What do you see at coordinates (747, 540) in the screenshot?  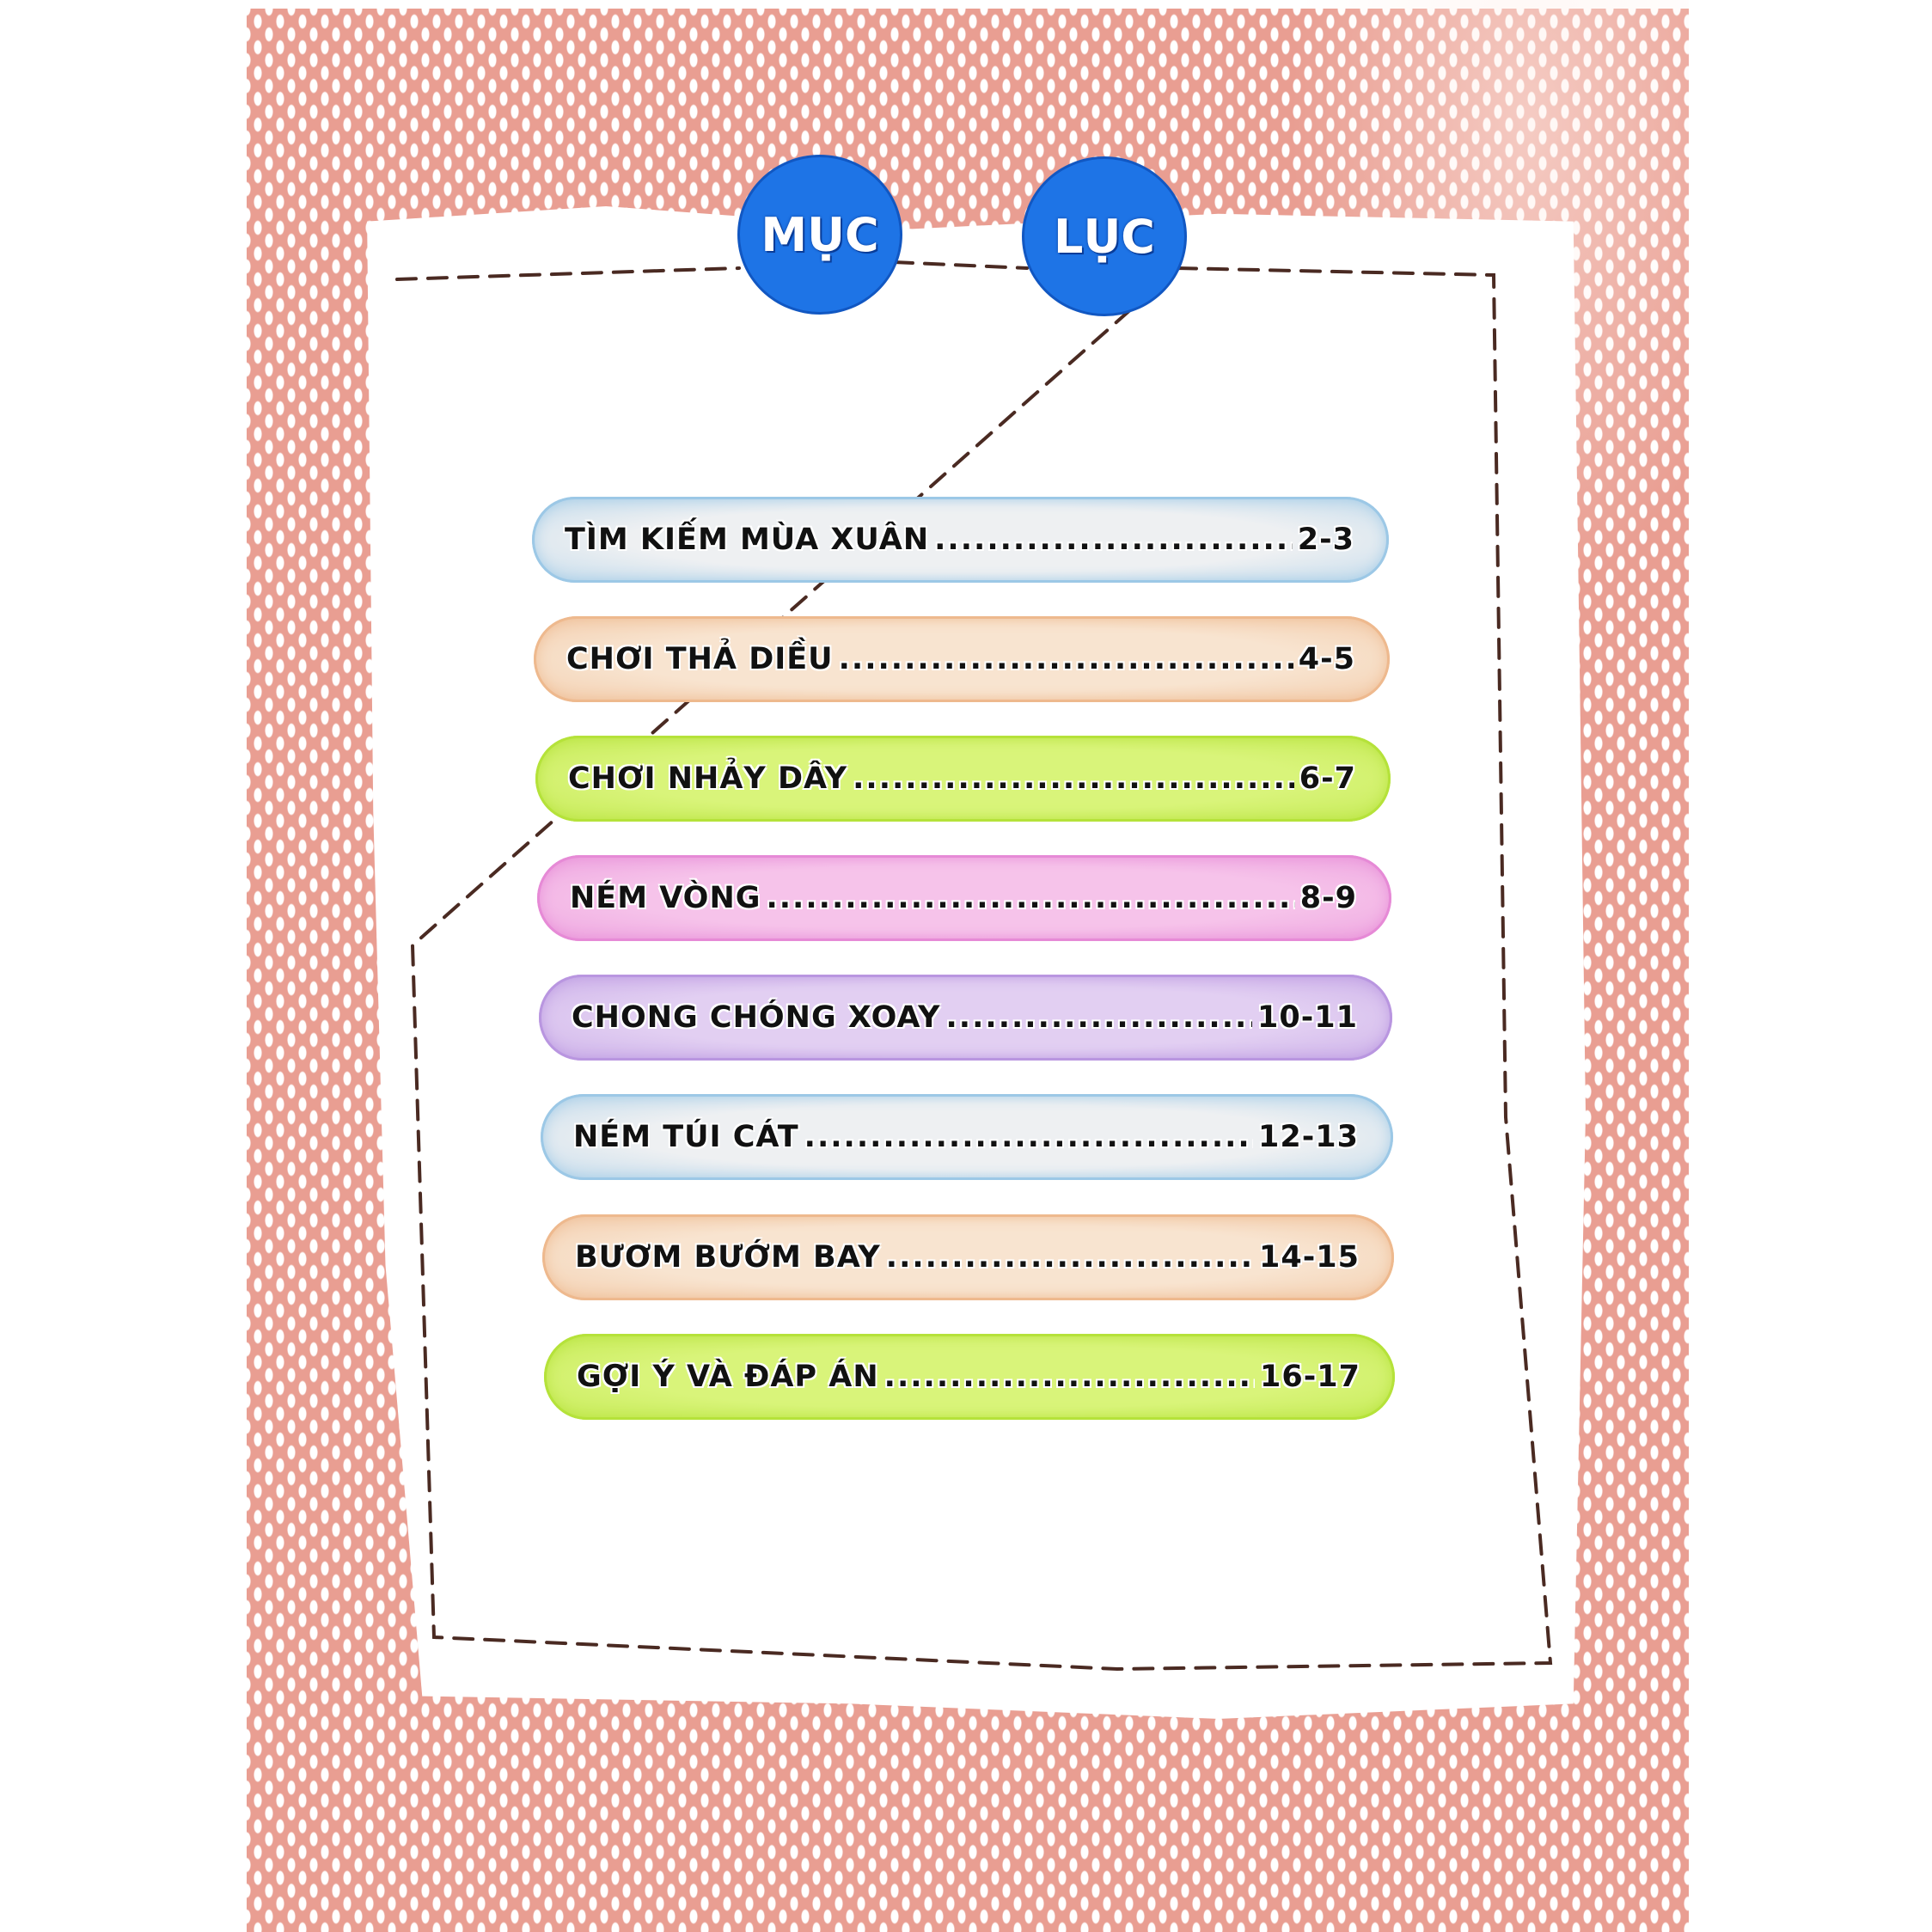 I see `toc-entry-title: TÌM KIẾM MÙA XUÂN` at bounding box center [747, 540].